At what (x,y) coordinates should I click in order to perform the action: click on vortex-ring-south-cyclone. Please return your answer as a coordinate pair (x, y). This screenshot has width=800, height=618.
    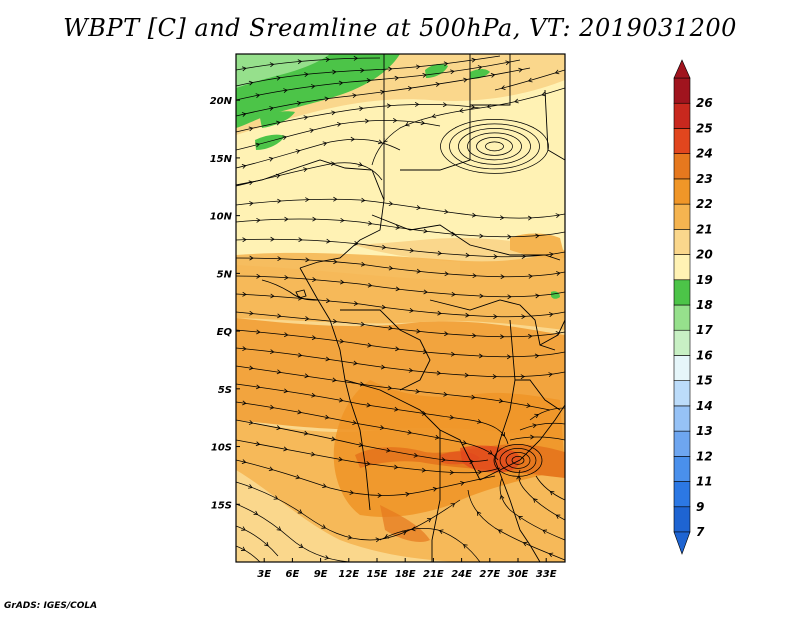
    Looking at the image, I should click on (518, 460).